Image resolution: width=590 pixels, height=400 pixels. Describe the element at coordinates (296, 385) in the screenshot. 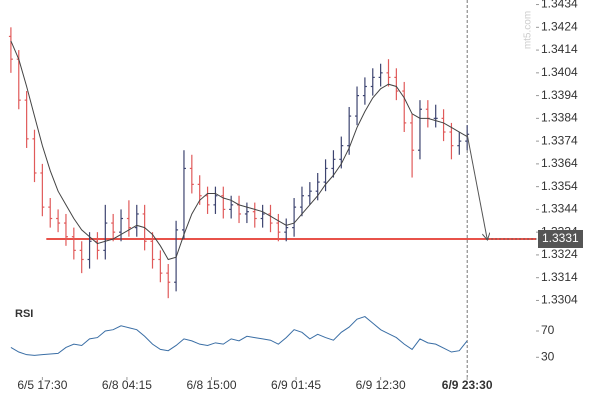

I see `x-tick-label: 6/9 01:45` at that location.